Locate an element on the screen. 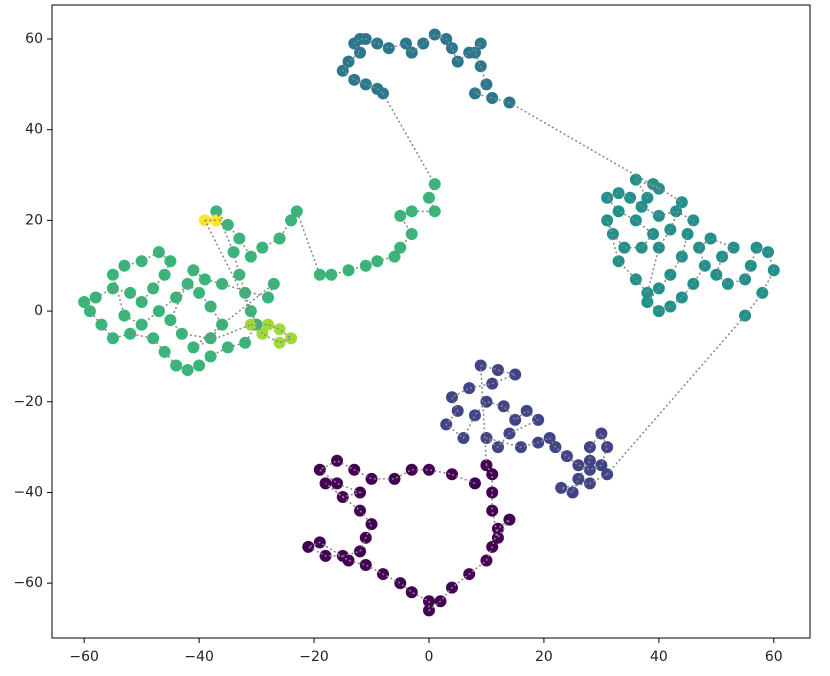 This screenshot has width=830, height=676. y-tick-label: −60 is located at coordinates (28, 583).